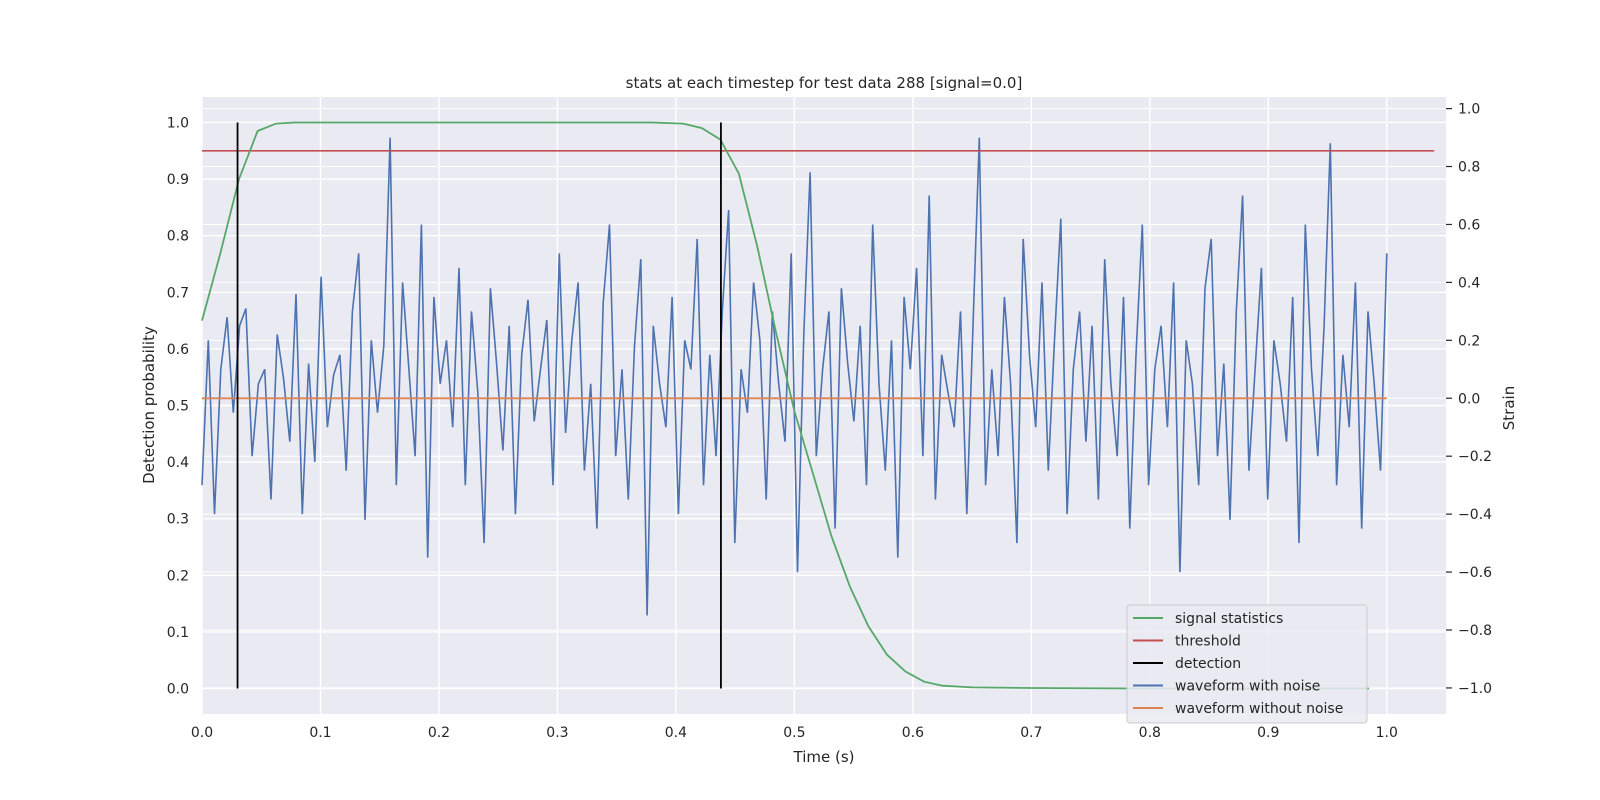 Image resolution: width=1600 pixels, height=800 pixels. I want to click on y-tick-label: 0.0, so click(178, 690).